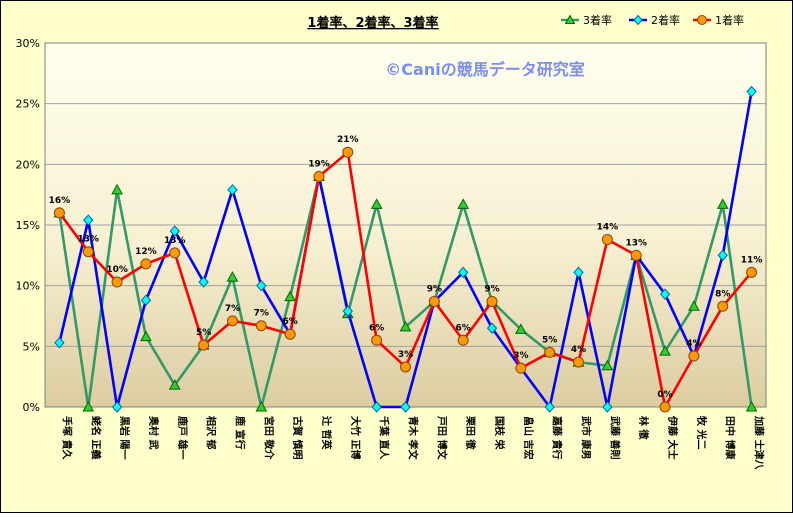 This screenshot has height=517, width=793. Describe the element at coordinates (31, 346) in the screenshot. I see `y-tick-label: 5%` at that location.